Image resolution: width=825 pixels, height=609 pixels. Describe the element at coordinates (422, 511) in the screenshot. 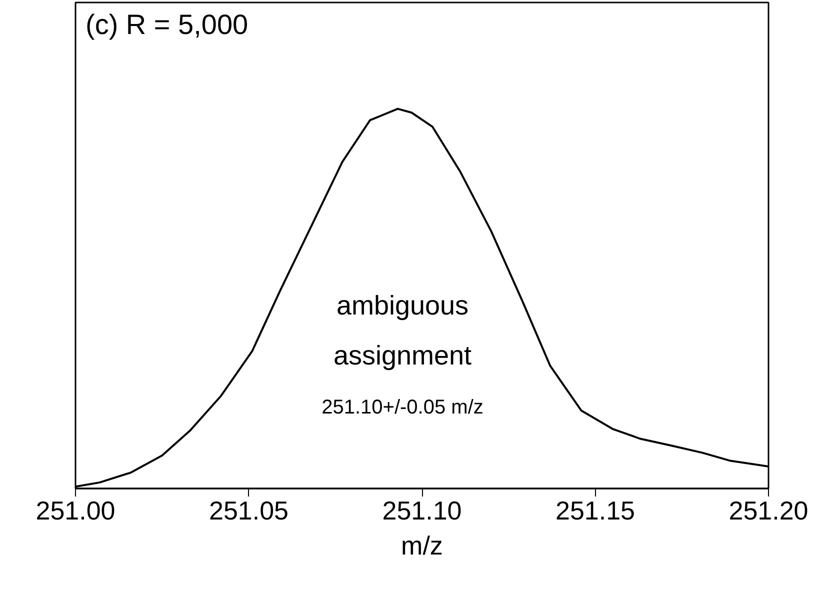

I see `x-tick-label: 251.10` at that location.